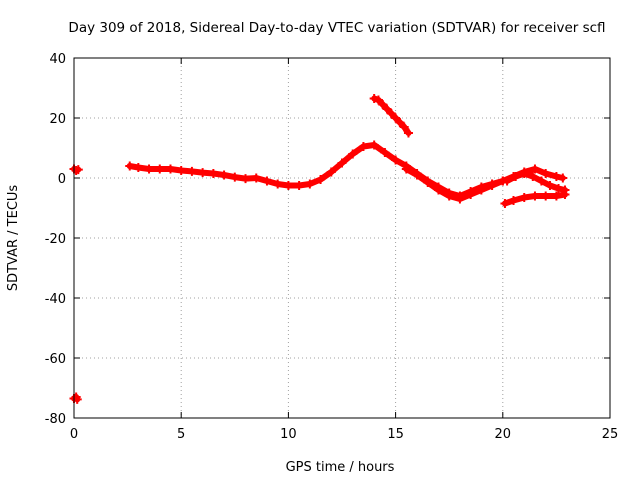 The height and width of the screenshot is (480, 640). I want to click on y-tick-label: 0, so click(62, 179).